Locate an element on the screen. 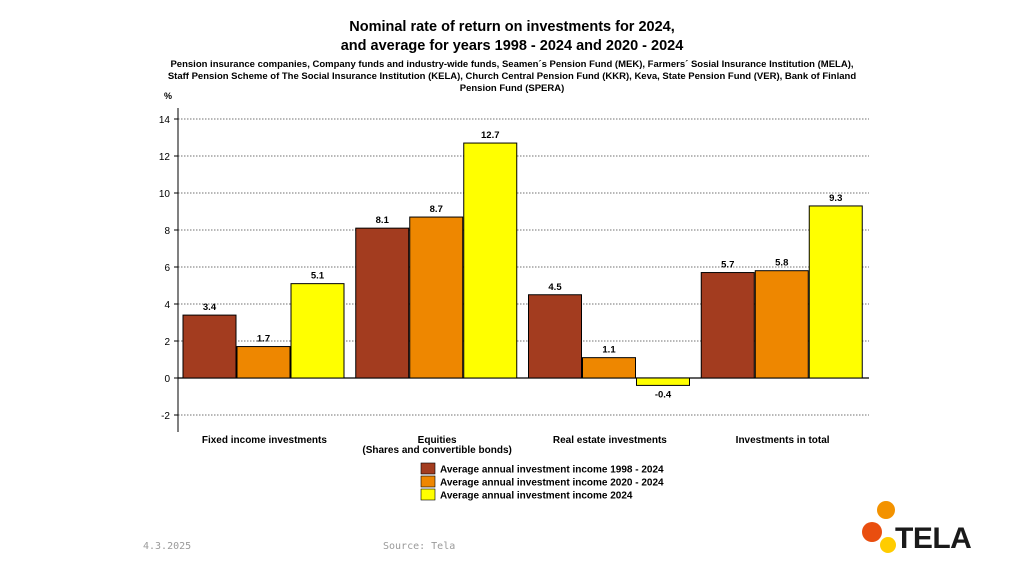 The image size is (1024, 576). data-label: 5.1 is located at coordinates (318, 276).